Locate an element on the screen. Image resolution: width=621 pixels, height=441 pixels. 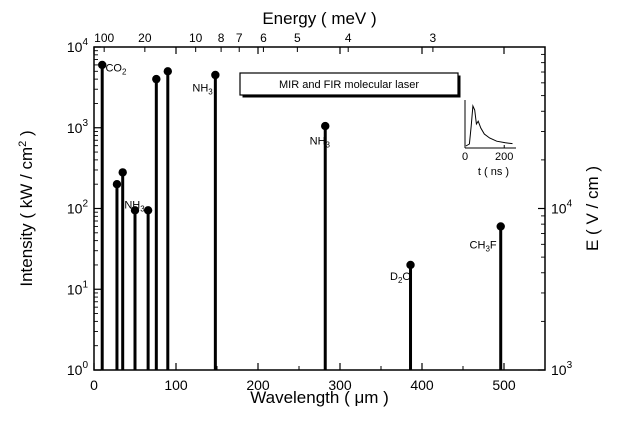
inset-tick-label: 0 is located at coordinates (465, 157).